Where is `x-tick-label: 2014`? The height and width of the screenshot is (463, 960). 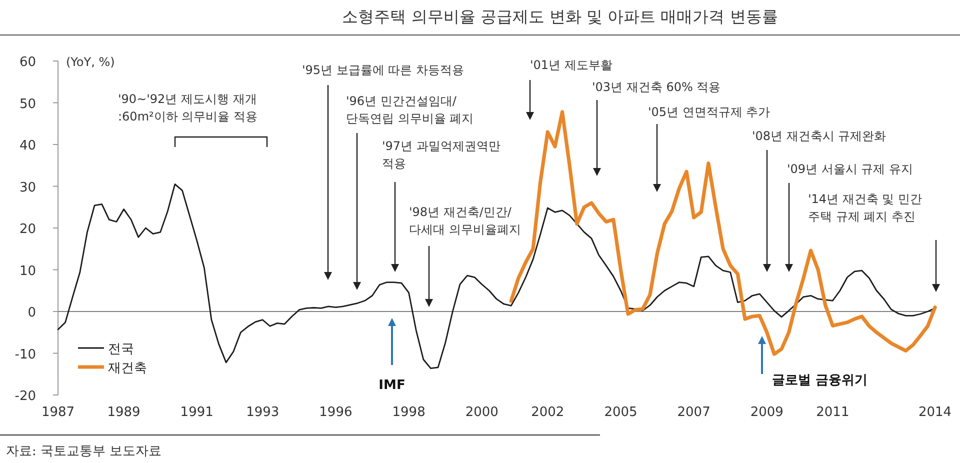
x-tick-label: 2014 is located at coordinates (935, 412).